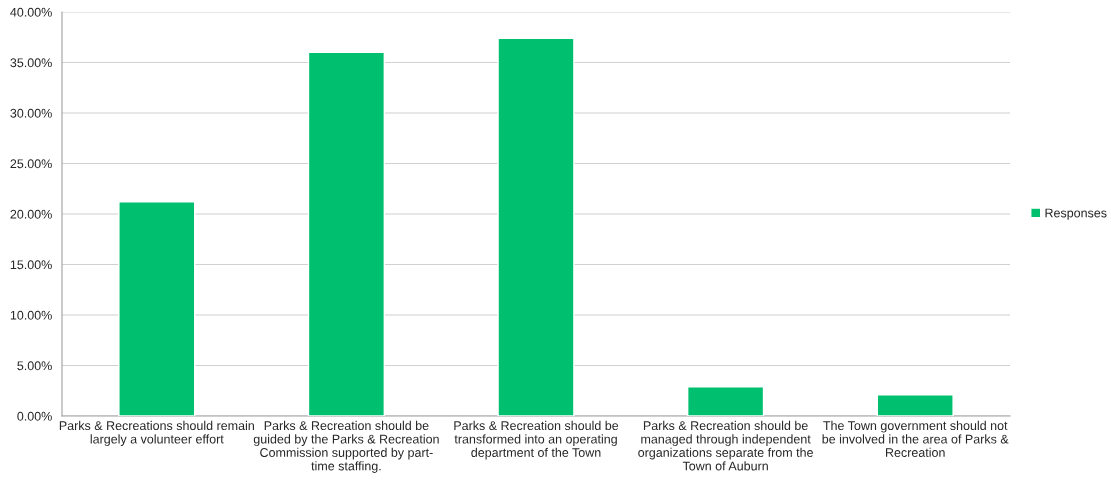 The height and width of the screenshot is (491, 1111). Describe the element at coordinates (31, 265) in the screenshot. I see `y-tick-label: 15.00%` at that location.